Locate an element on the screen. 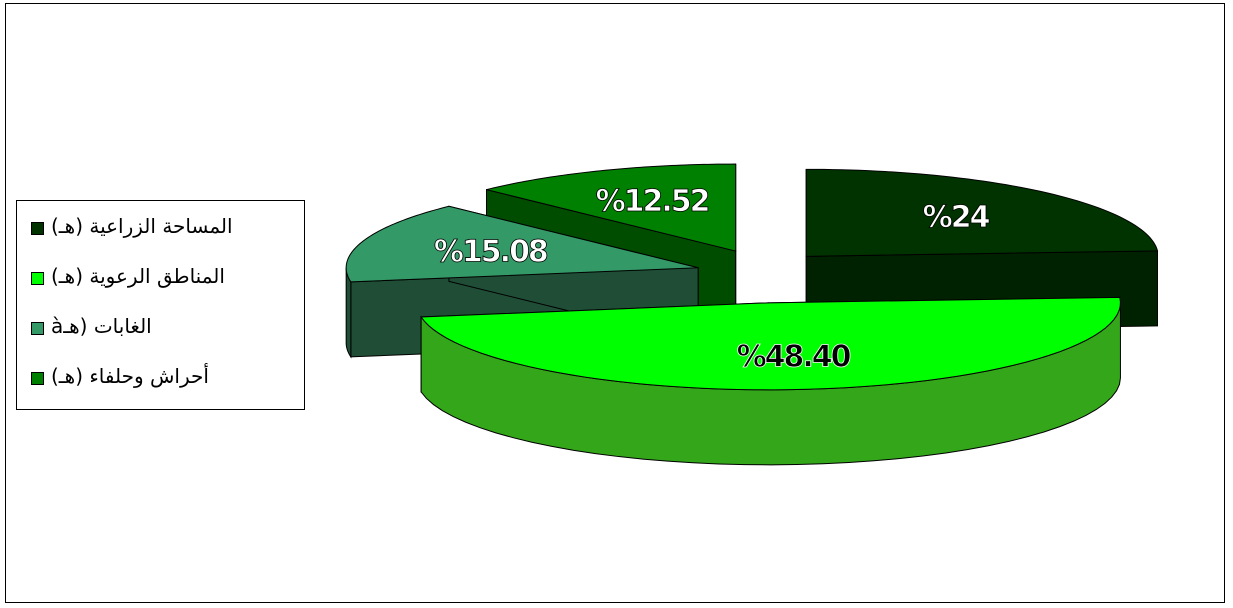 The image size is (1233, 608). legend-item: أحراش وحلفاء (هـ) is located at coordinates (161, 379).